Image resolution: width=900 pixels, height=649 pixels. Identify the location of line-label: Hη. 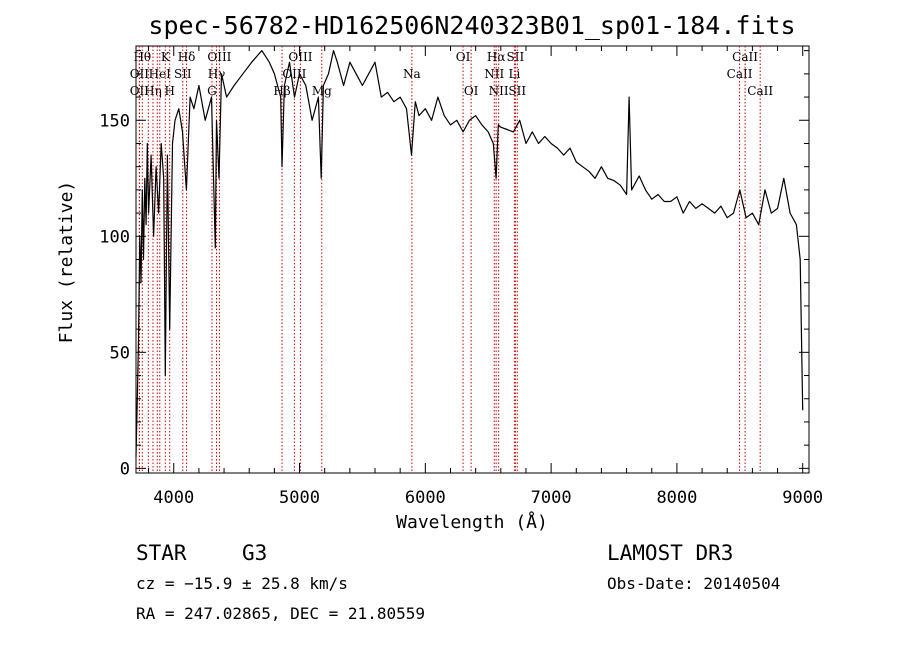
(153, 91).